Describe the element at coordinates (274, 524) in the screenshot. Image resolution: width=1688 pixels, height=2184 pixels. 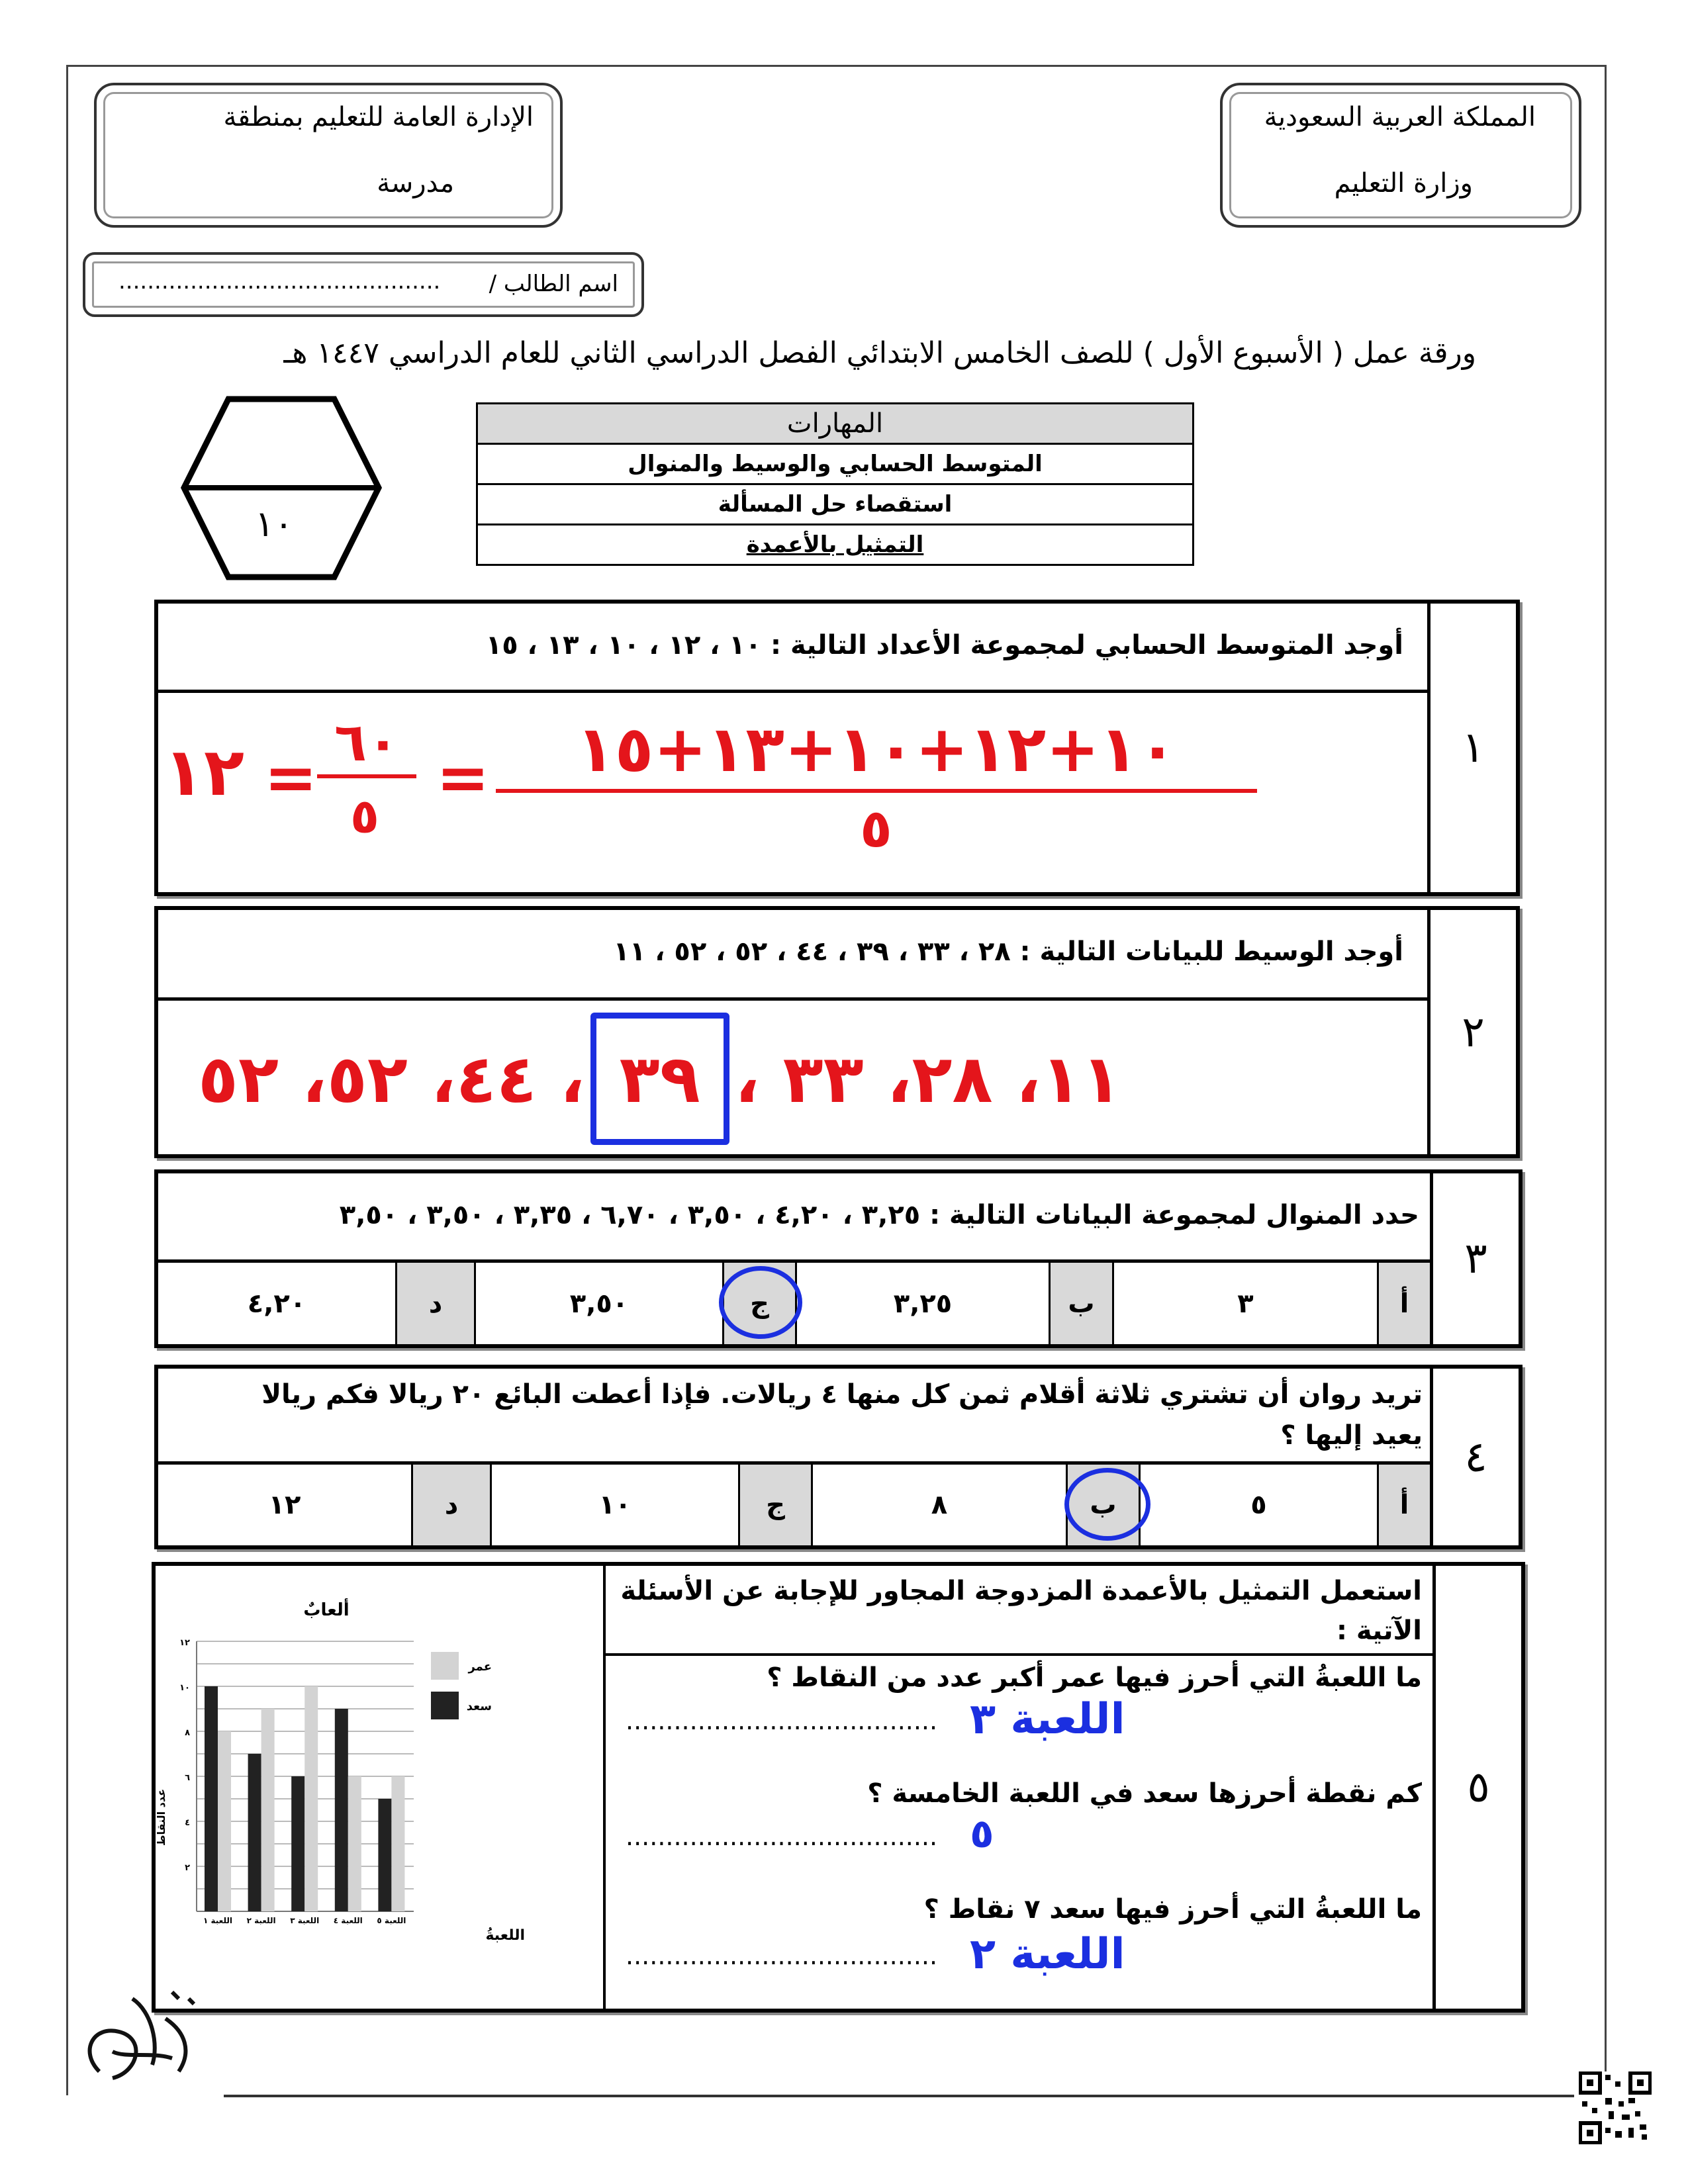
I see `score-value: ١٠` at that location.